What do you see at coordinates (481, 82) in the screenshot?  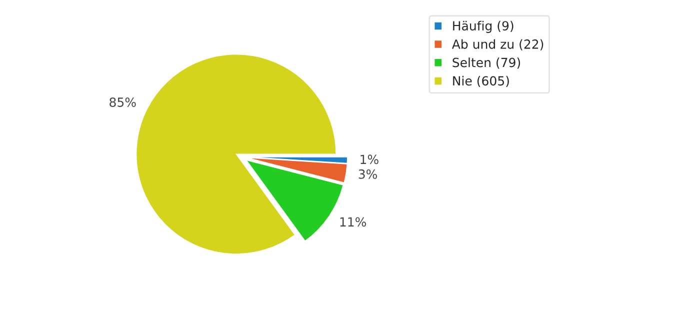 I see `legend-label: Nie (605)` at bounding box center [481, 82].